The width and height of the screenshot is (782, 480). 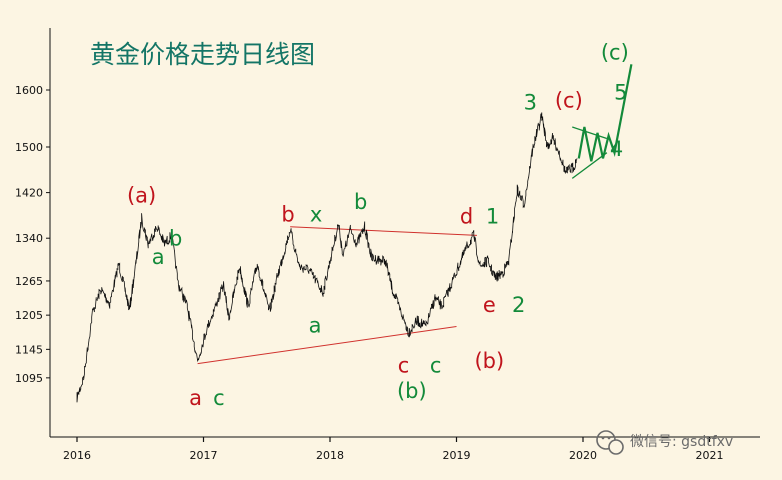 I want to click on wave-label-4: c, so click(x=219, y=398).